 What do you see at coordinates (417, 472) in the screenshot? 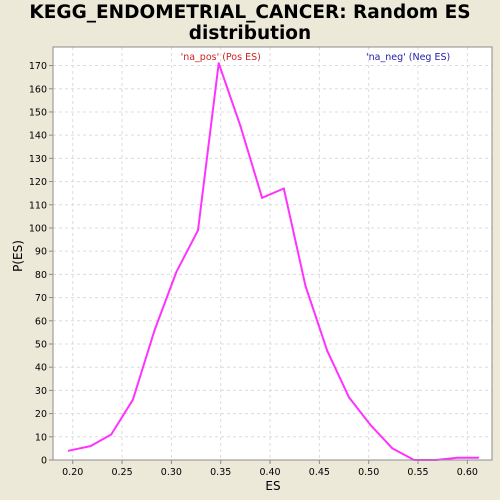
I see `x-tick-label: 0.55` at bounding box center [417, 472].